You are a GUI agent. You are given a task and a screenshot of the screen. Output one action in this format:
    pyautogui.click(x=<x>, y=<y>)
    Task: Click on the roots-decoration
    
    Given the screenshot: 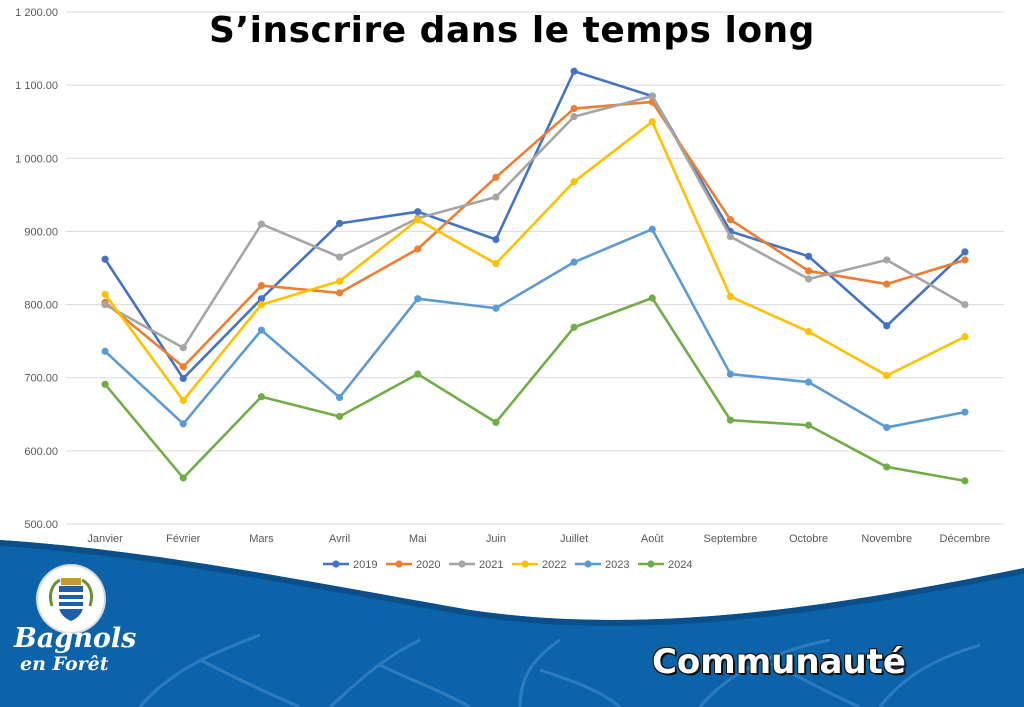 What is the action you would take?
    pyautogui.click(x=559, y=670)
    